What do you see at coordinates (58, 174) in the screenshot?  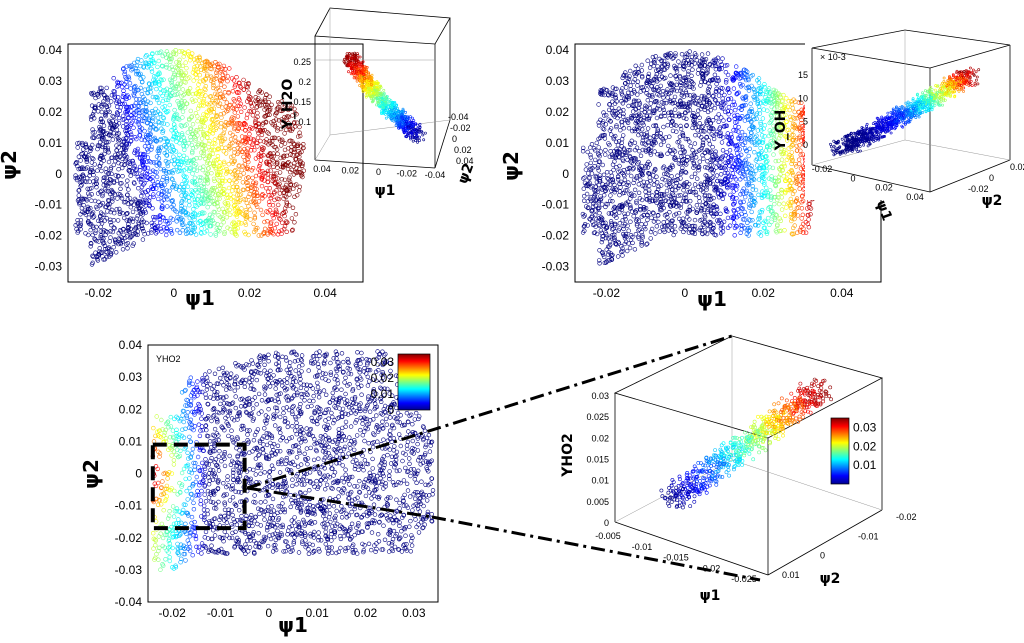 I see `y-tick-label: 0` at bounding box center [58, 174].